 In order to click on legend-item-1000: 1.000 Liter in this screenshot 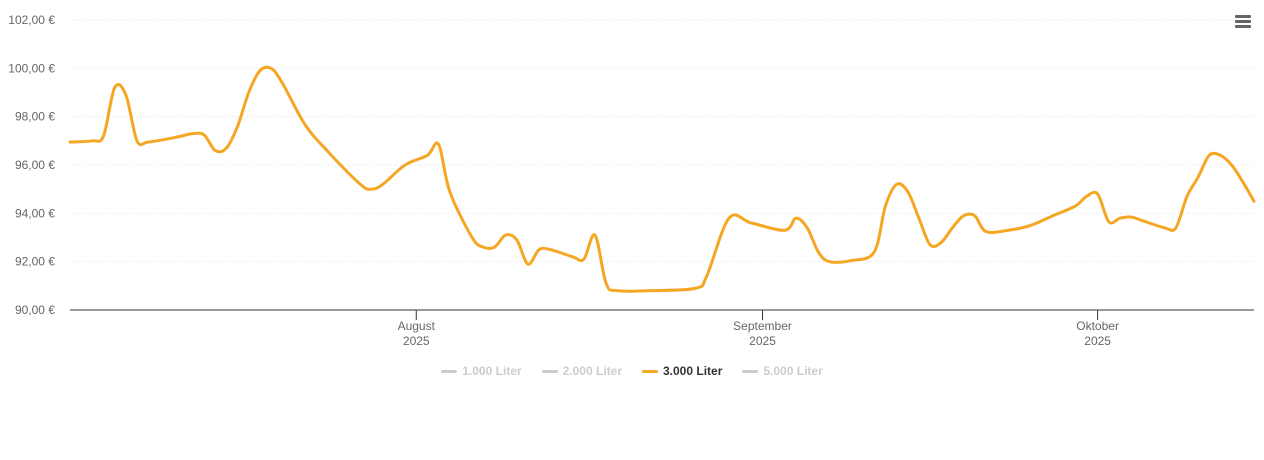, I will do `click(481, 371)`.